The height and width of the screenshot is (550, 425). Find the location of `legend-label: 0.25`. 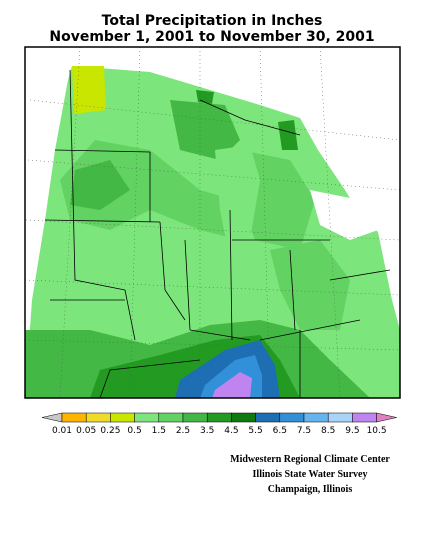

legend-label: 0.25 is located at coordinates (110, 431).